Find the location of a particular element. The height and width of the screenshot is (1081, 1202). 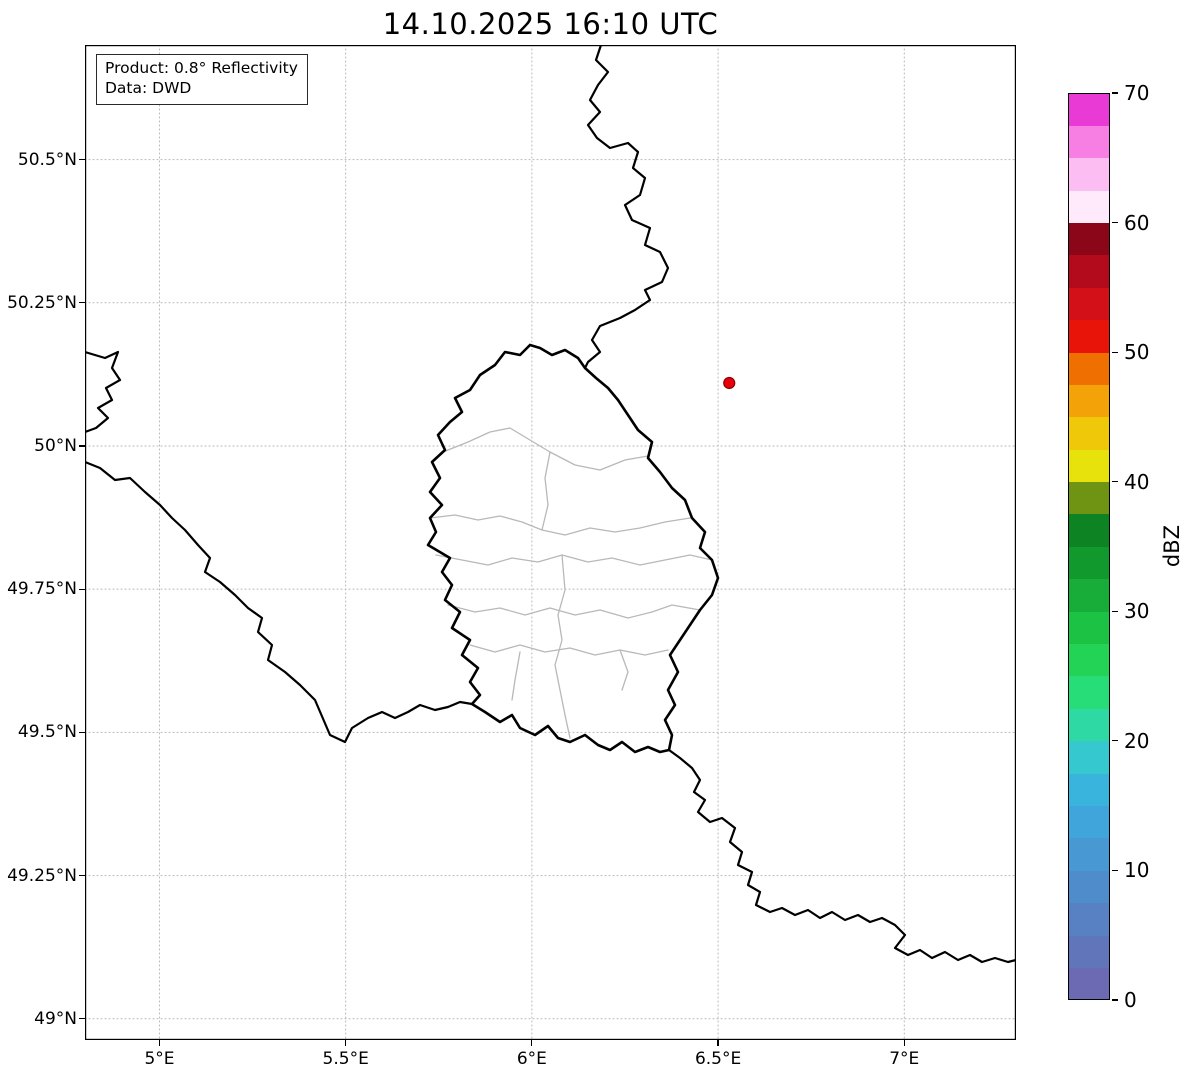

colorbar-tick-label: 50 is located at coordinates (1137, 352).